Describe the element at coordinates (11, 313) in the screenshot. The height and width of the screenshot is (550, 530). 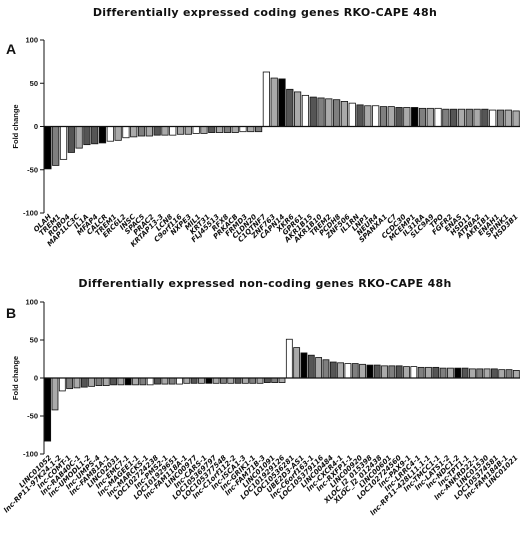
I see `panel-label-b: B` at that location.